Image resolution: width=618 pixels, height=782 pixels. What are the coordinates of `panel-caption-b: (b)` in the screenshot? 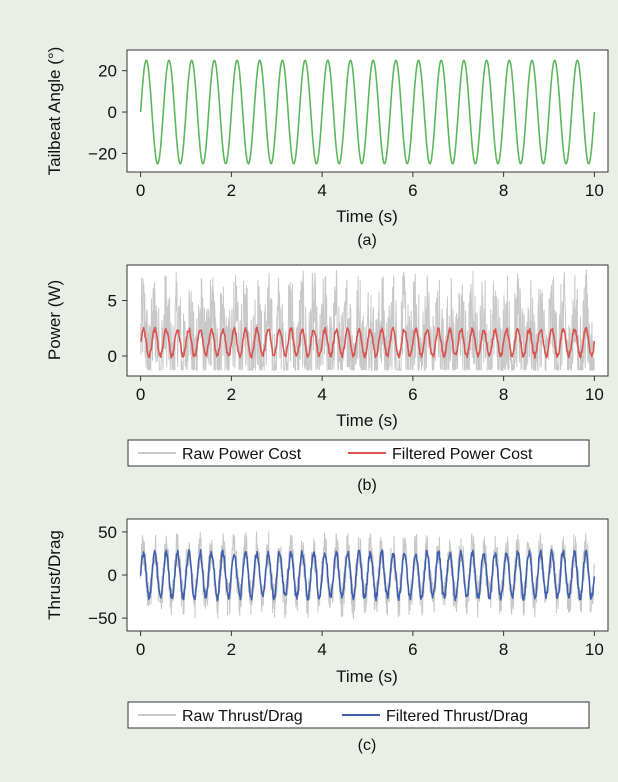 It's located at (367, 485).